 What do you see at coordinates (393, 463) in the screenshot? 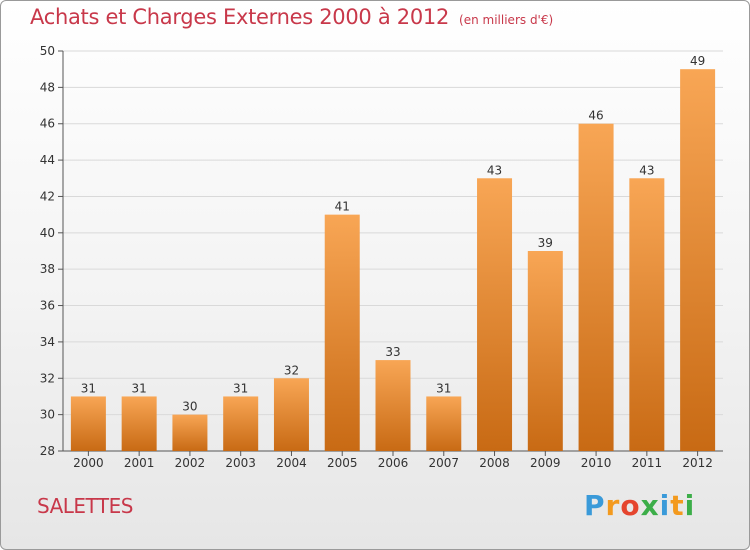
I see `x-tick-label: 2006` at bounding box center [393, 463].